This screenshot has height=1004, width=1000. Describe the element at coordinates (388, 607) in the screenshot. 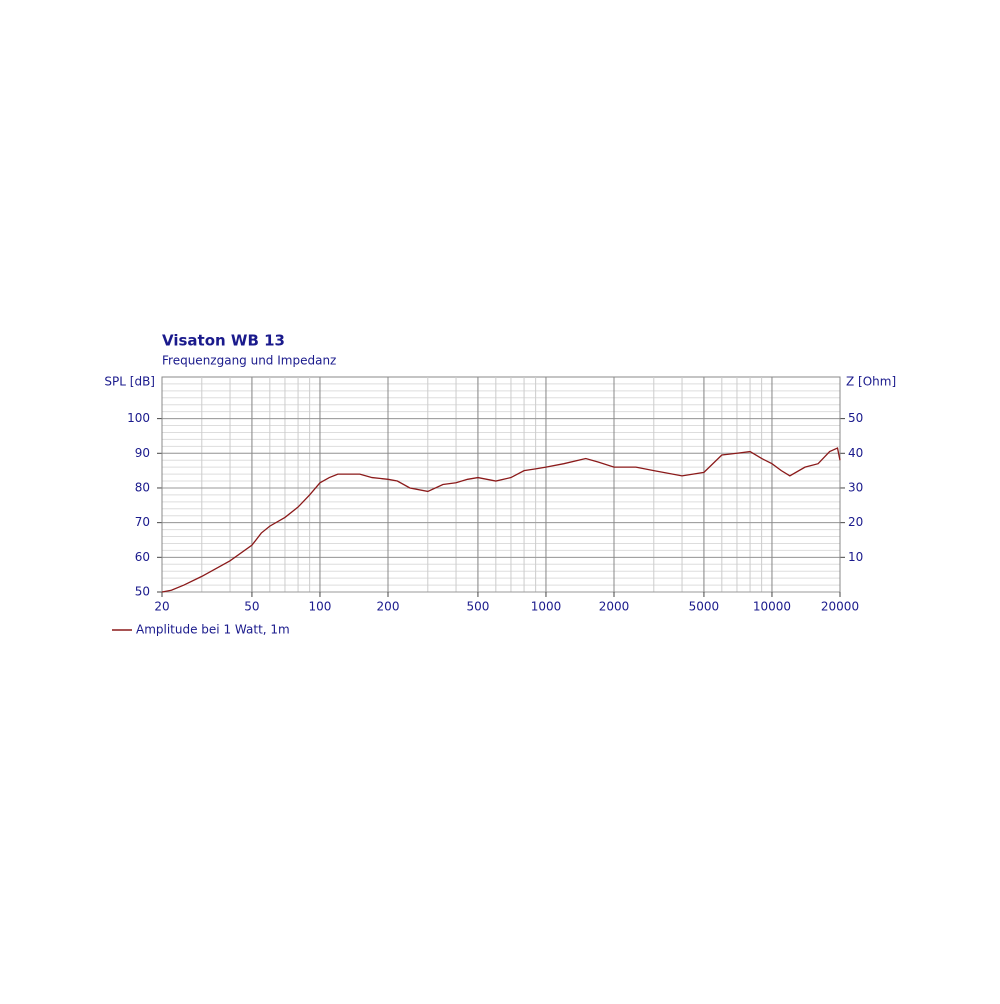

I see `x-tick-label: 200` at that location.